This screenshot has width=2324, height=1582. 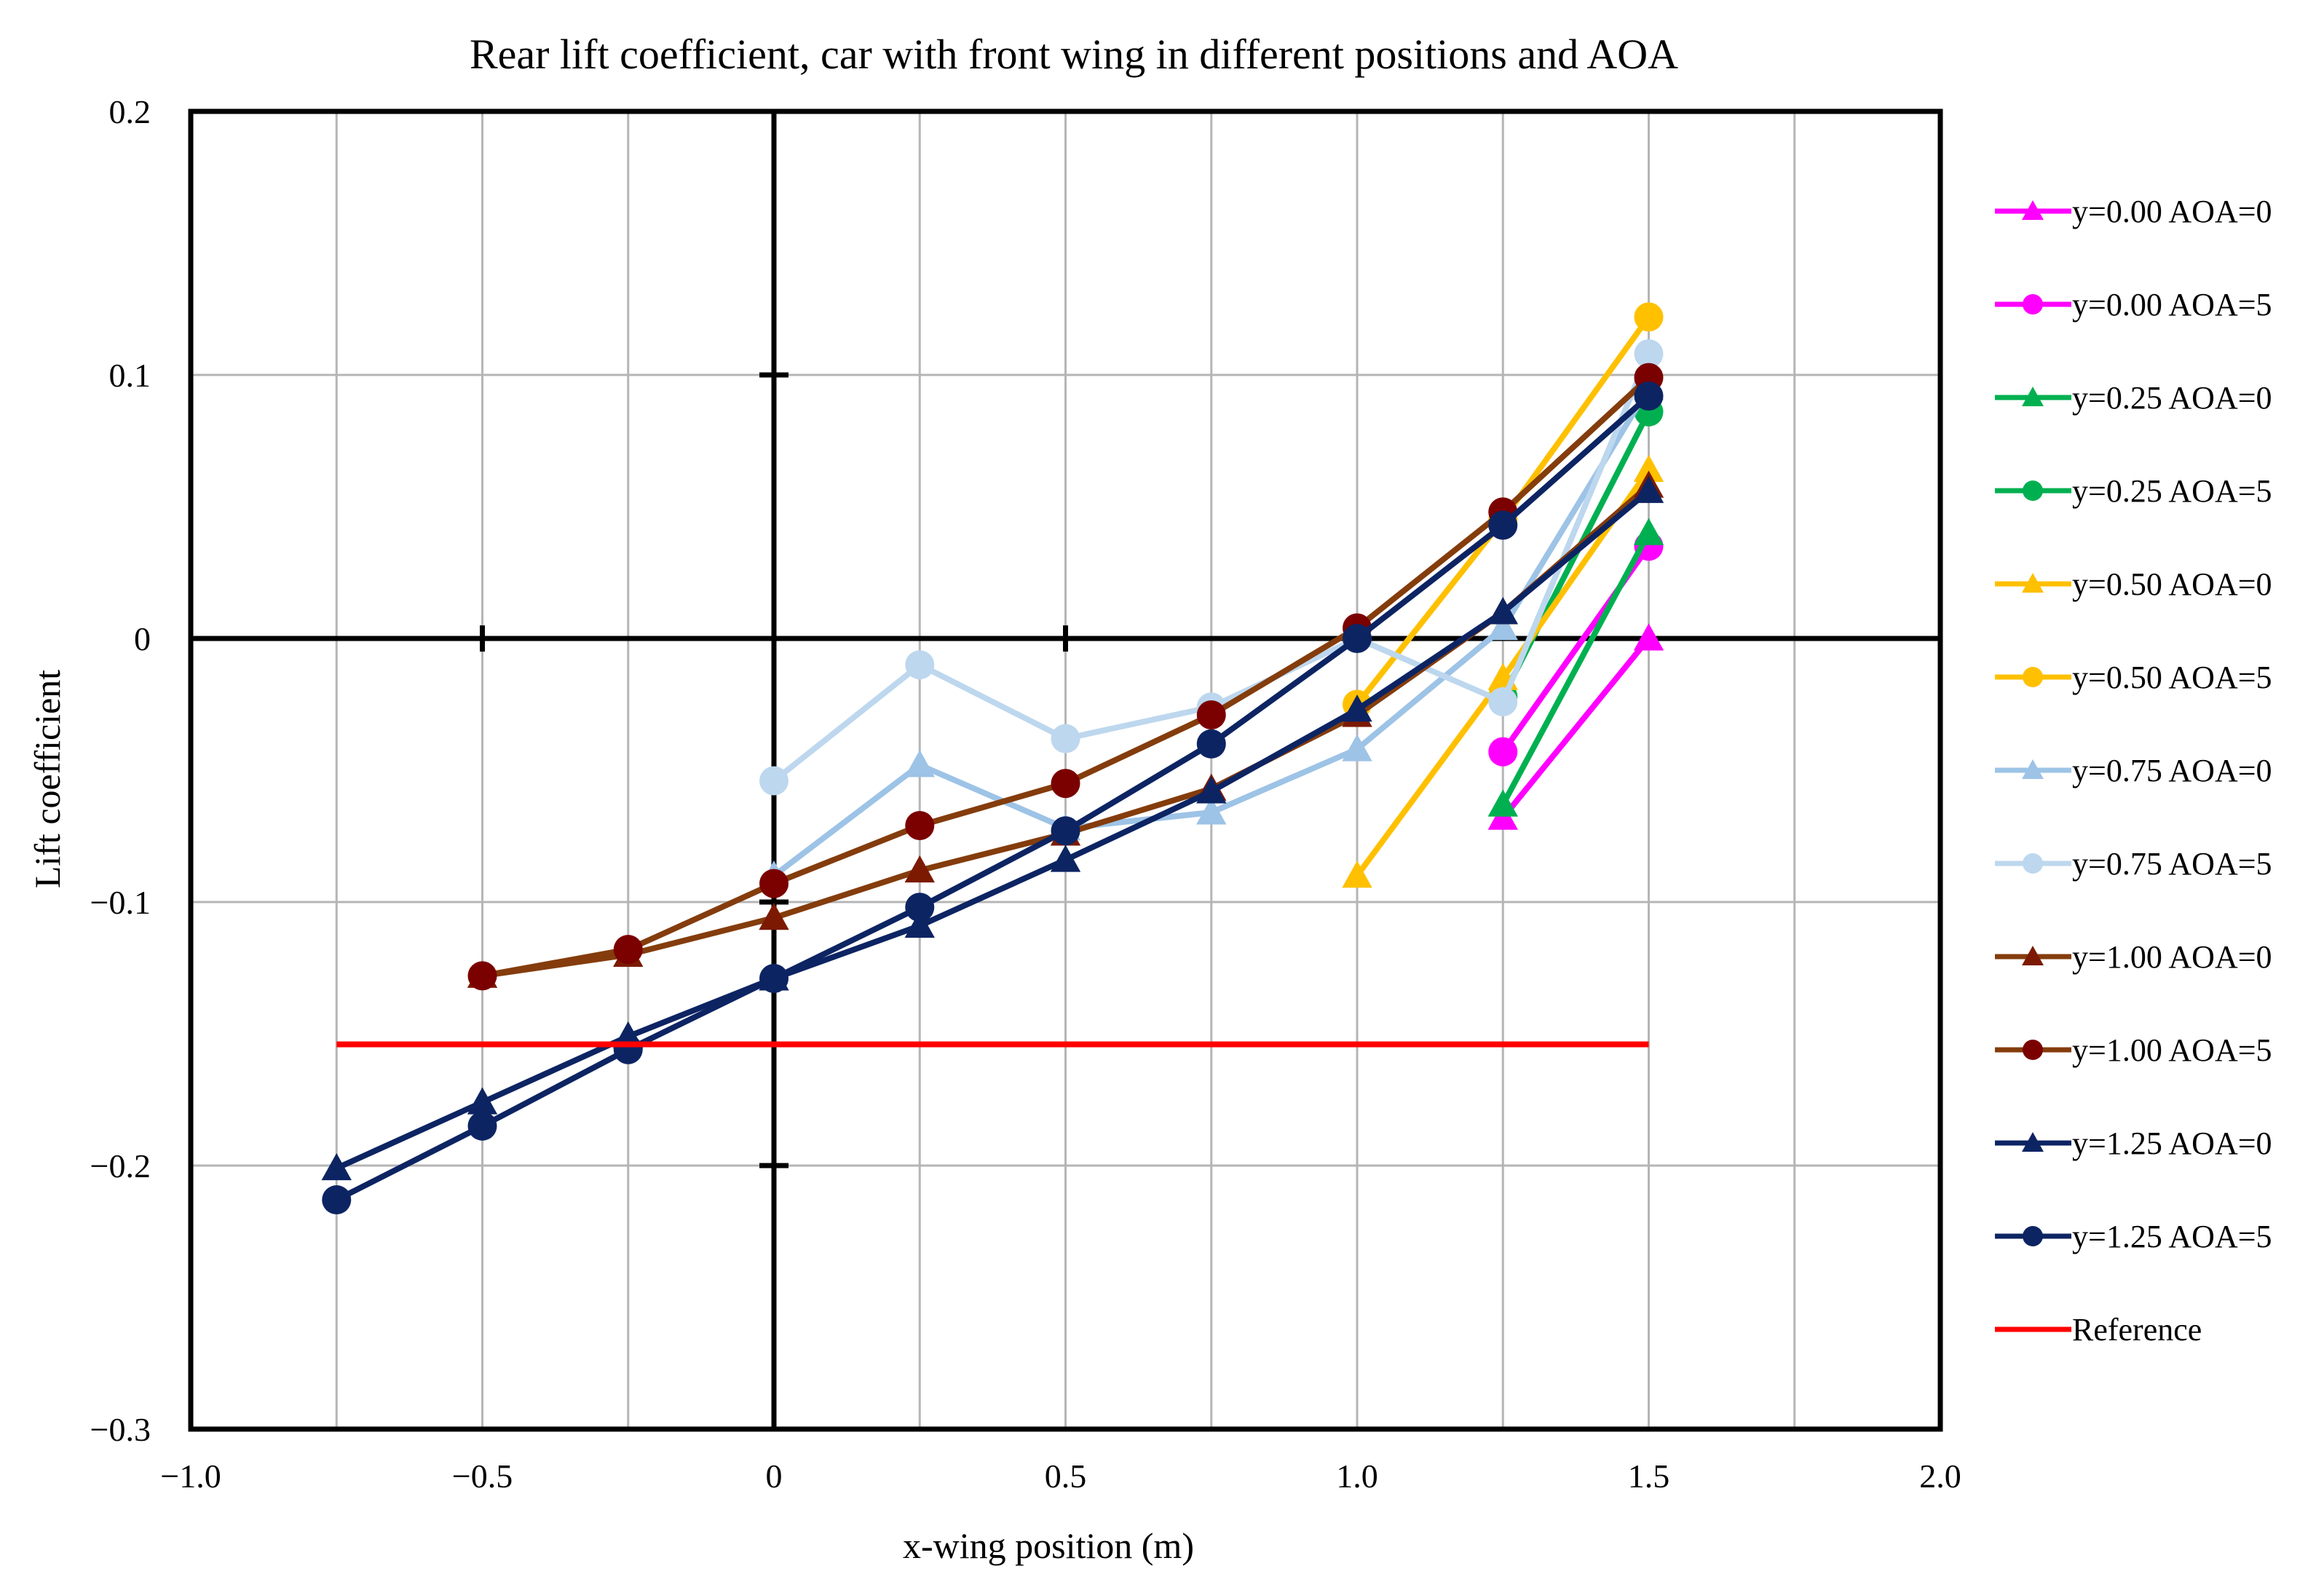 I want to click on legend-label: y=1.00 AOA=5, so click(x=2172, y=1050).